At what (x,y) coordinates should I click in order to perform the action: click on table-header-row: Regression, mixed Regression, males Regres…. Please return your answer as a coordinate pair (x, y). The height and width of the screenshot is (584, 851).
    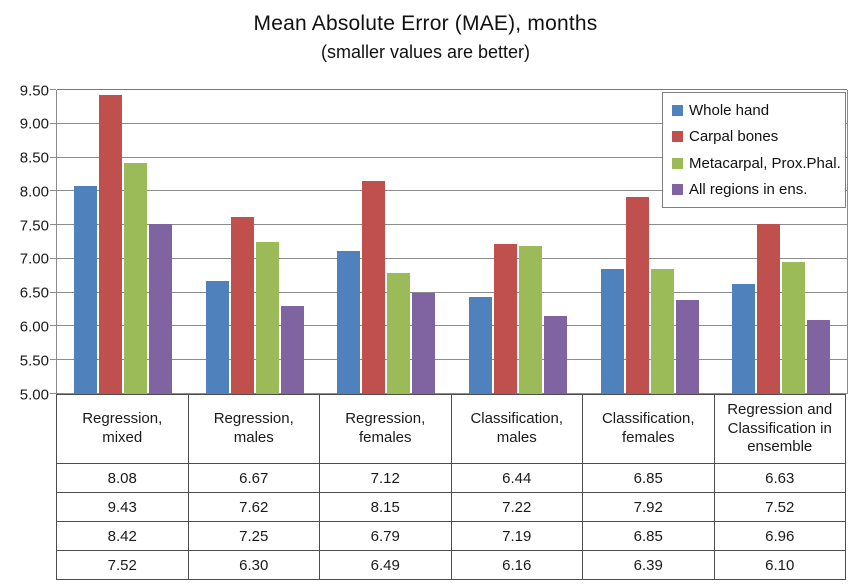
    Looking at the image, I should click on (451, 429).